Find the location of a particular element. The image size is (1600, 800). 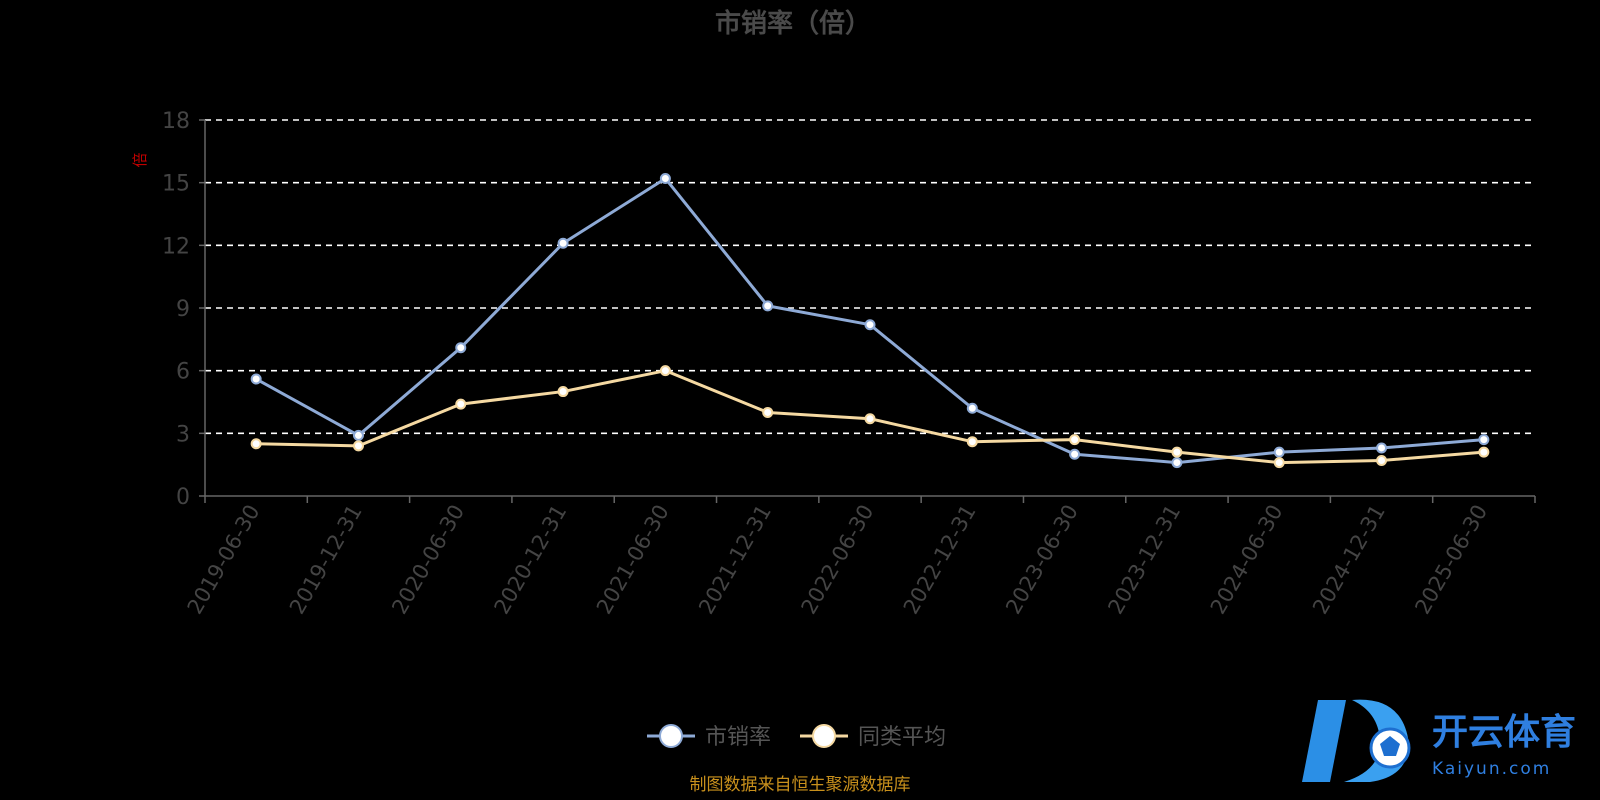

y-axis-label: 倍 is located at coordinates (140, 159).